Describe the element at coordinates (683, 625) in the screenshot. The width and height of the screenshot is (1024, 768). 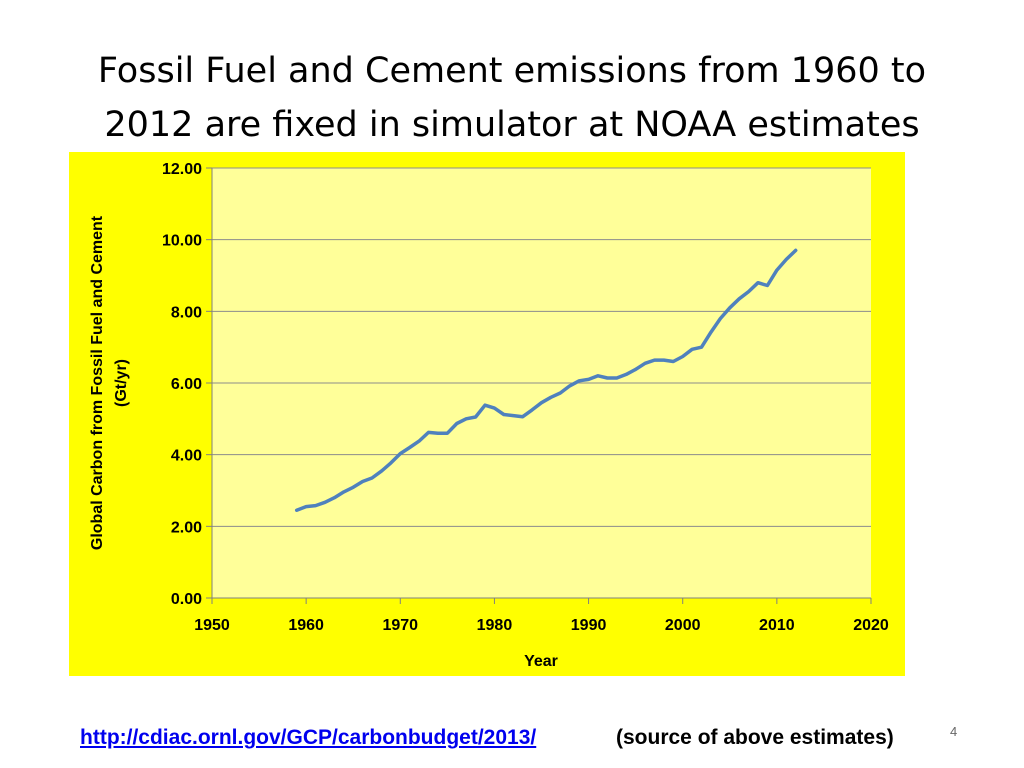
I see `x-tick-label-5: 2000` at that location.